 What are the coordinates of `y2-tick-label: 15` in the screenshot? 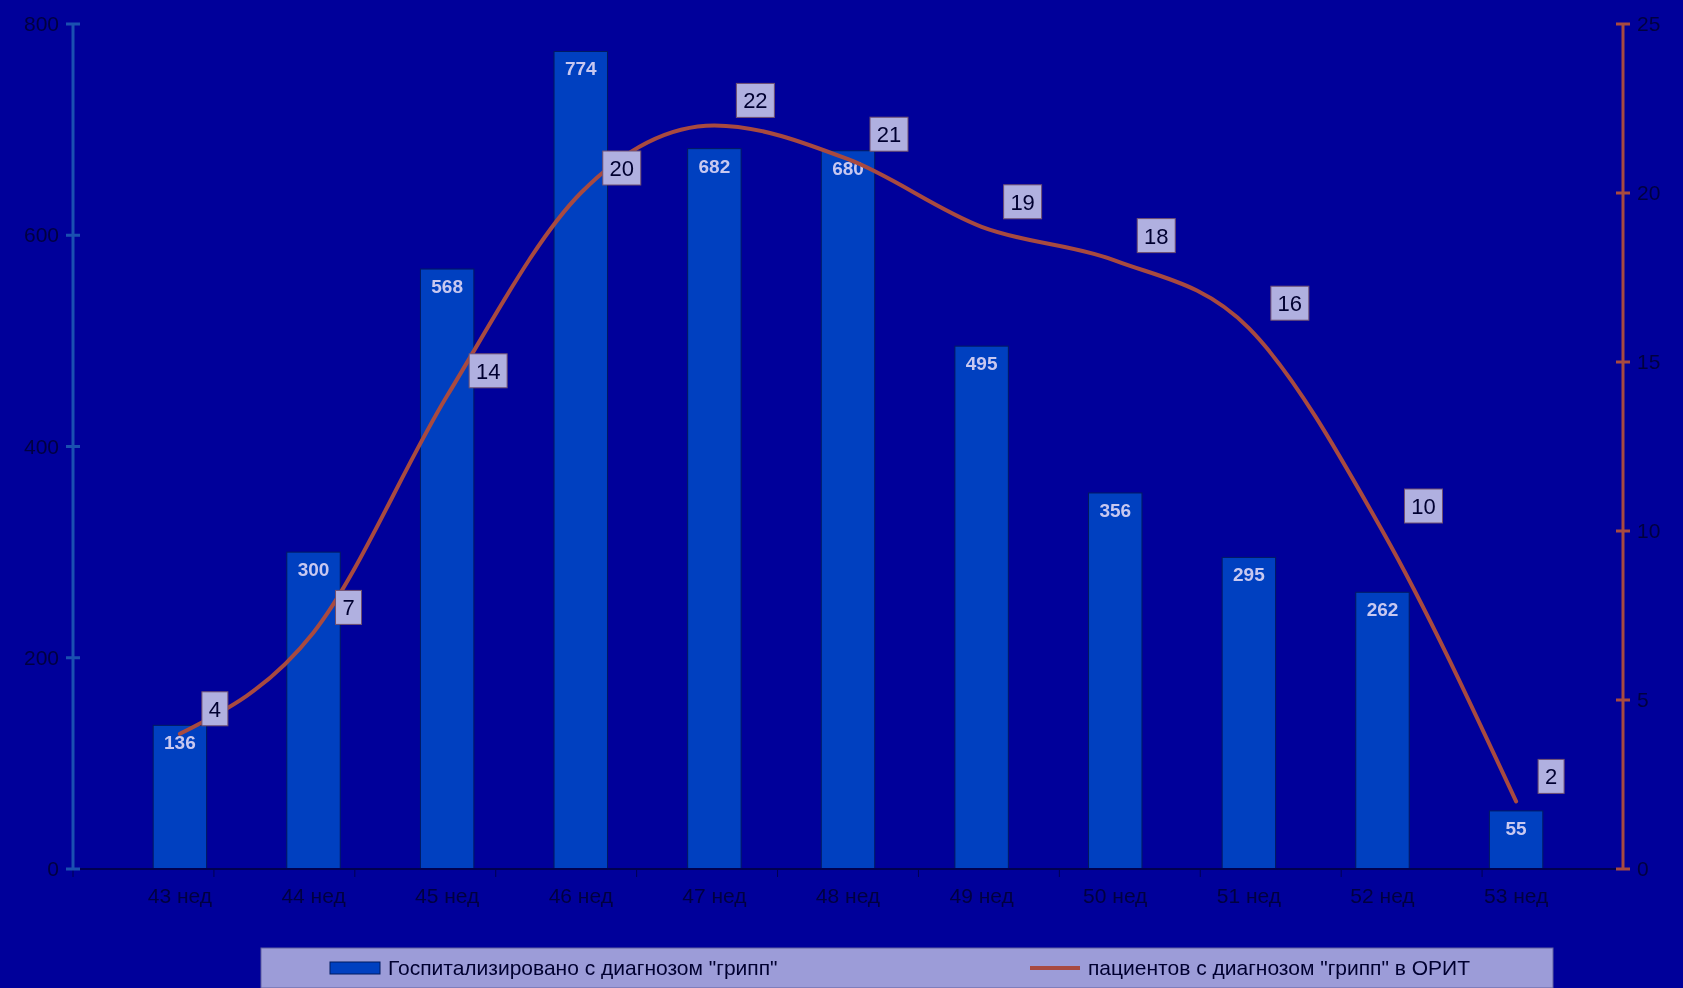 It's located at (1649, 361).